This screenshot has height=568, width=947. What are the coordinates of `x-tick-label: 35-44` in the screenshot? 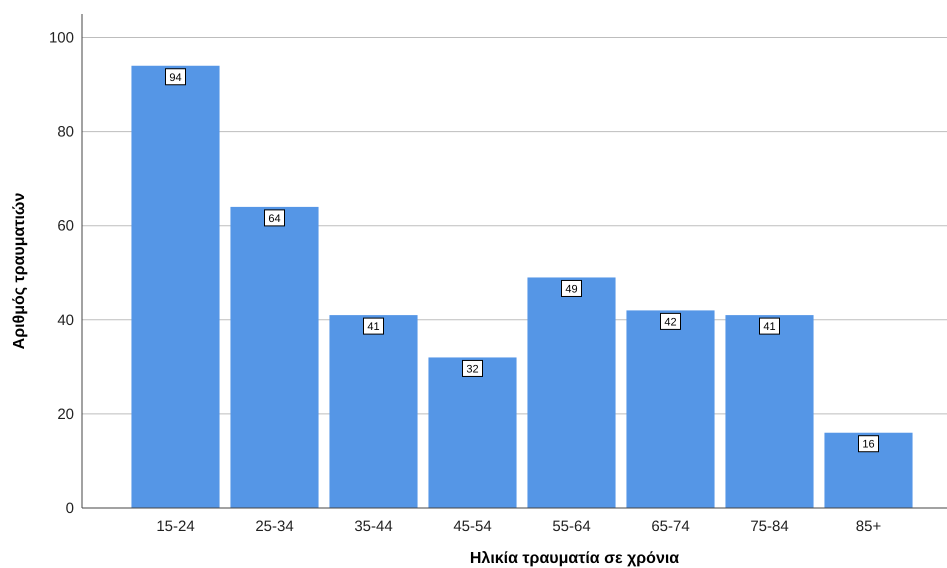 It's located at (373, 526).